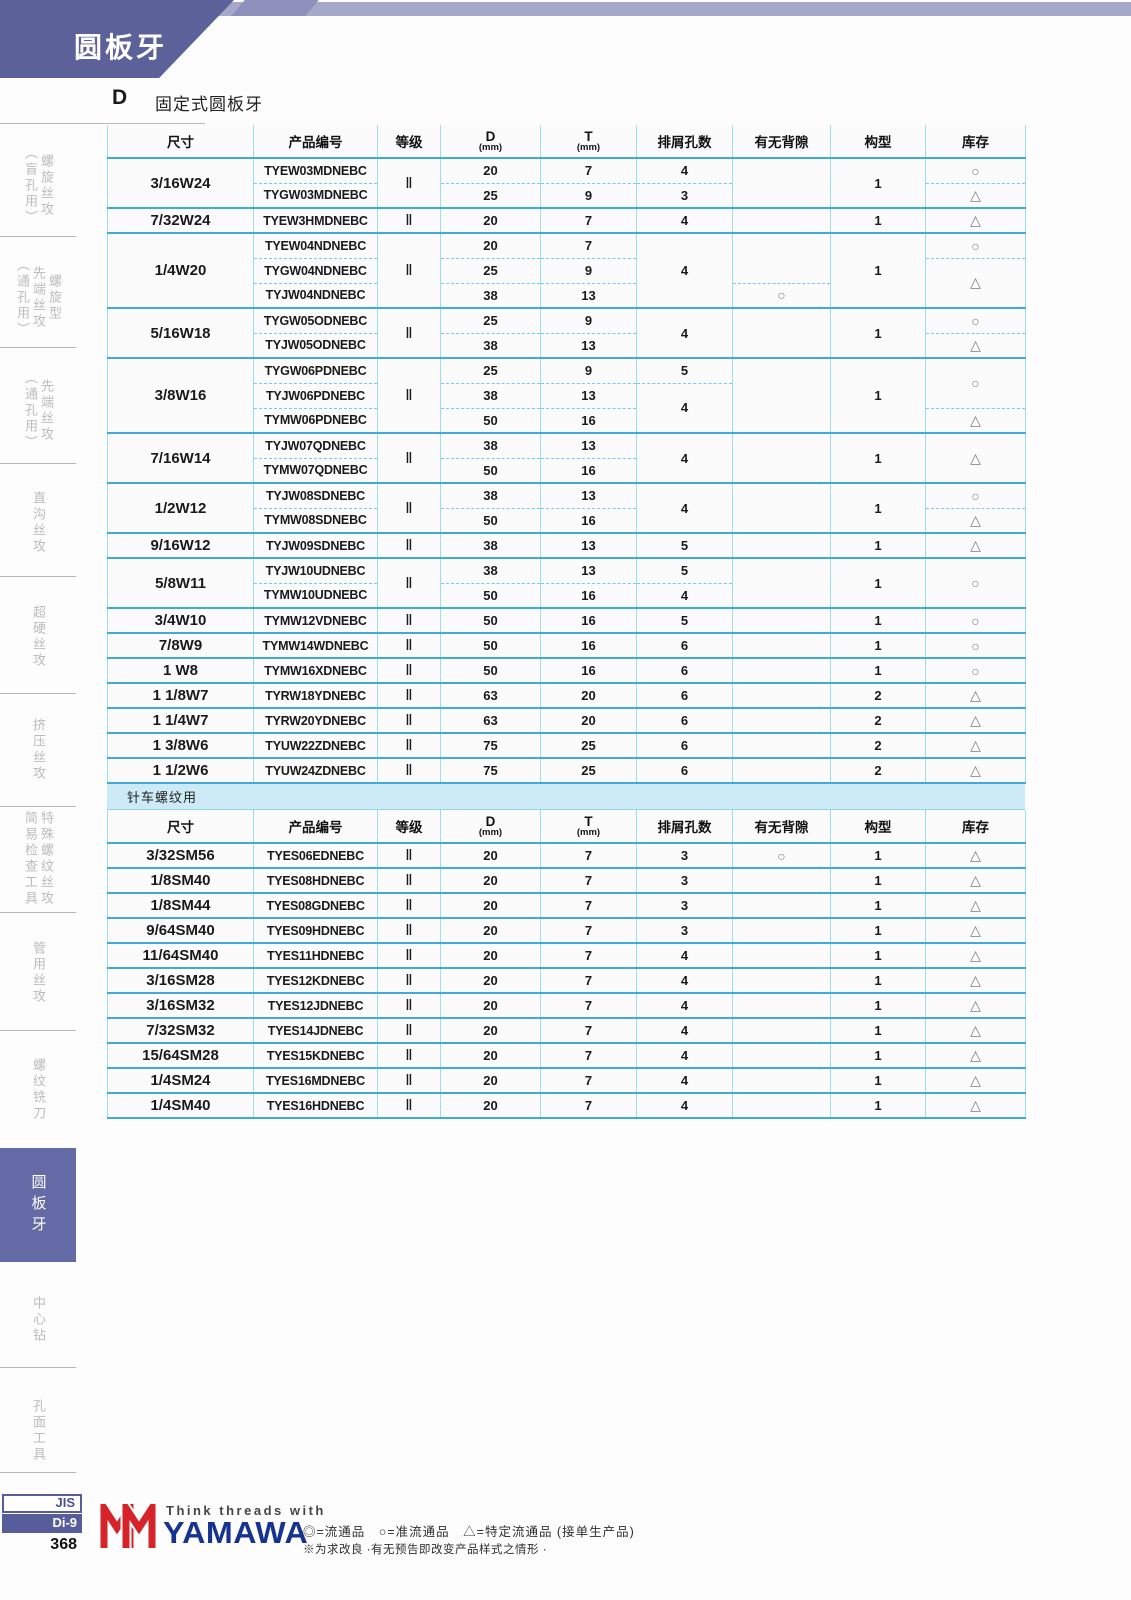 This screenshot has width=1131, height=1600. What do you see at coordinates (315, 546) in the screenshot?
I see `cell-product-code: TYJW09SDNEBC` at bounding box center [315, 546].